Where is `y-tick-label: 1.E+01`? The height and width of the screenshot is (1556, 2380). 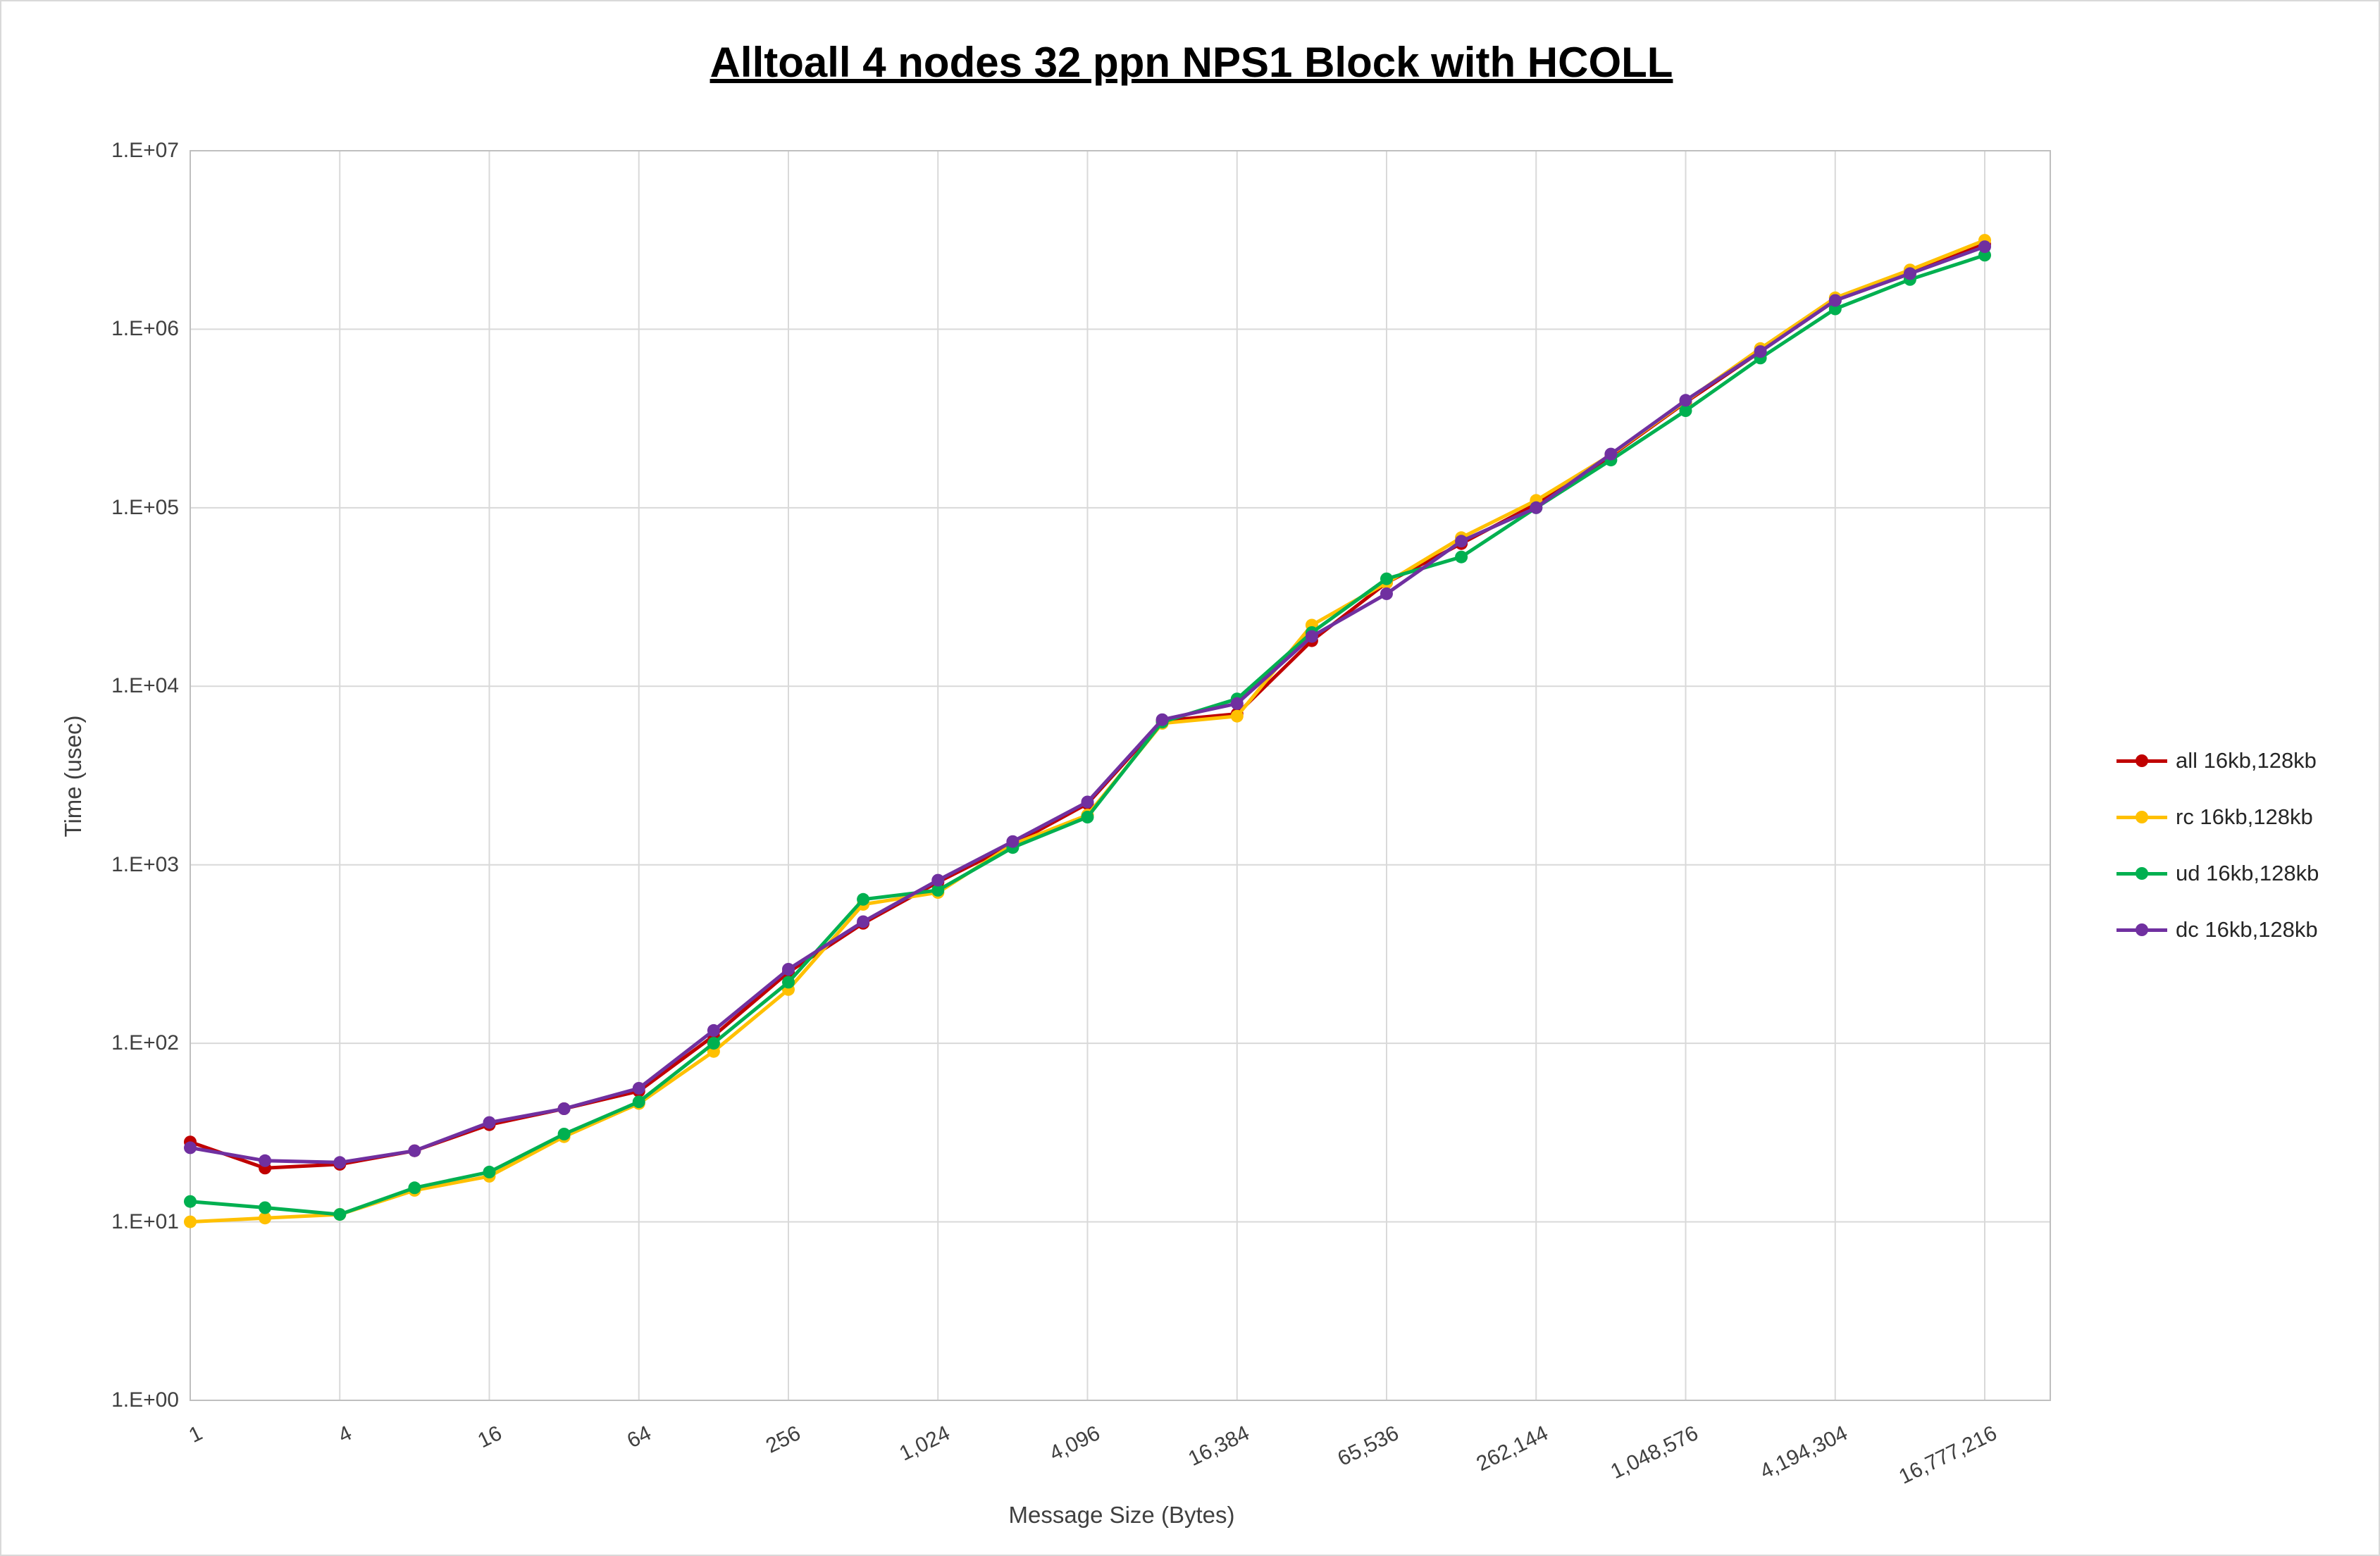 y-tick-label: 1.E+01 is located at coordinates (145, 1221).